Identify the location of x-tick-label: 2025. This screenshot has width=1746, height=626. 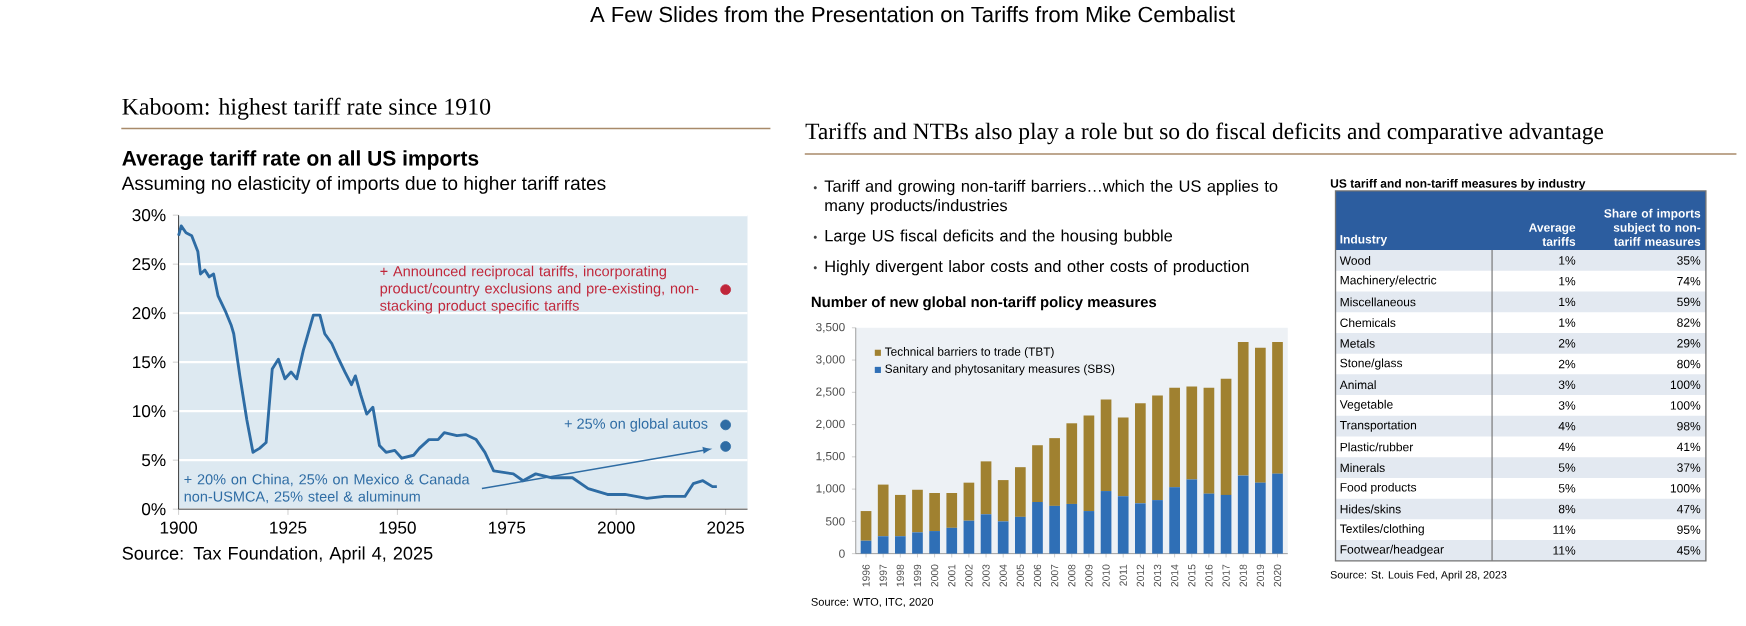
(725, 527).